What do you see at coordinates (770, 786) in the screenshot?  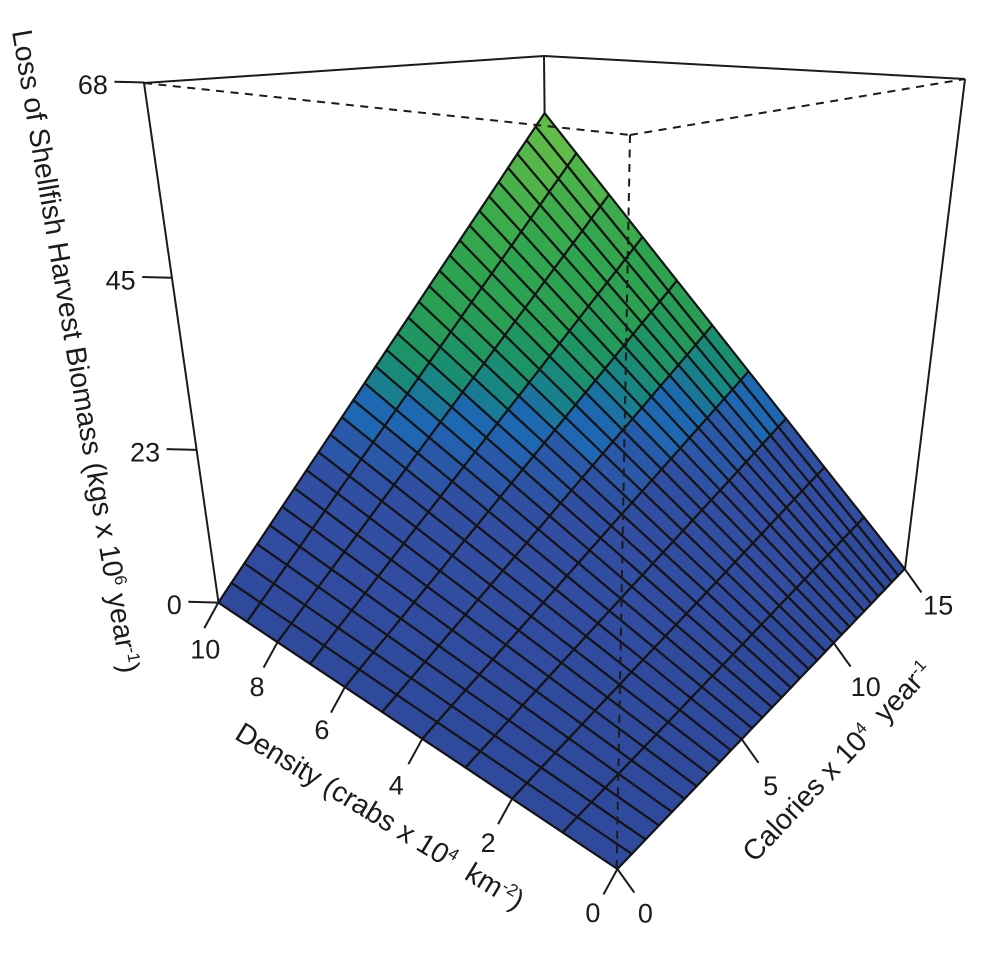 I see `svg-text: 5` at bounding box center [770, 786].